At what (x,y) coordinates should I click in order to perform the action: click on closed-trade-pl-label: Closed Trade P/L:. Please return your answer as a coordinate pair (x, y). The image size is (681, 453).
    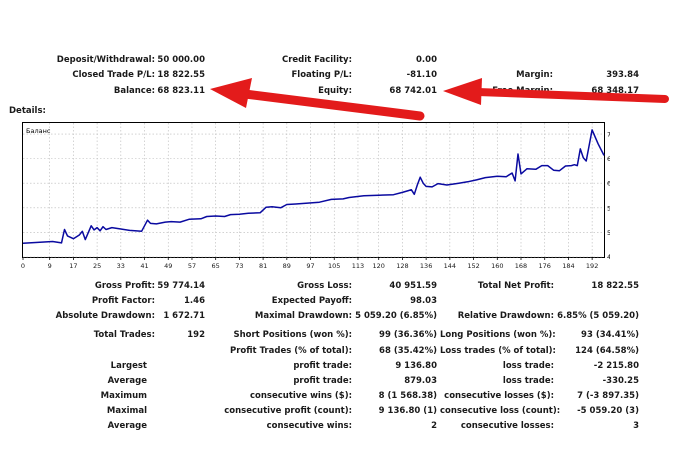
    Looking at the image, I should click on (113, 75).